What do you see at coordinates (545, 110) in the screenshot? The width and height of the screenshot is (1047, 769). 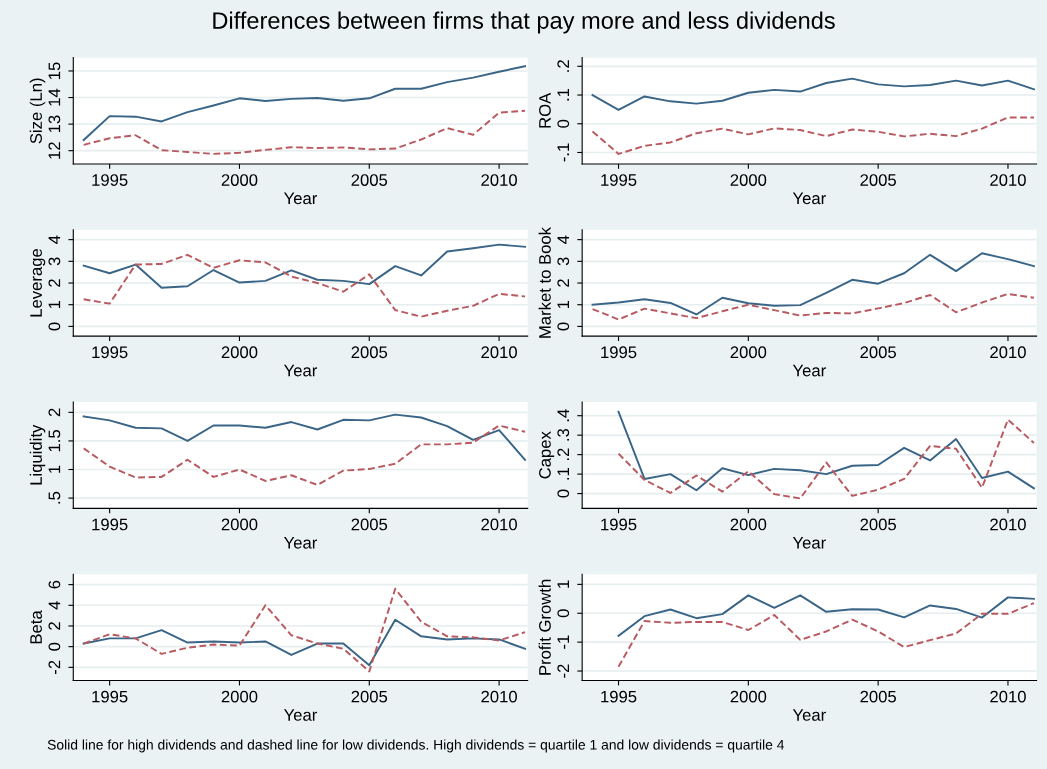 I see `y-axis-title: ROA` at bounding box center [545, 110].